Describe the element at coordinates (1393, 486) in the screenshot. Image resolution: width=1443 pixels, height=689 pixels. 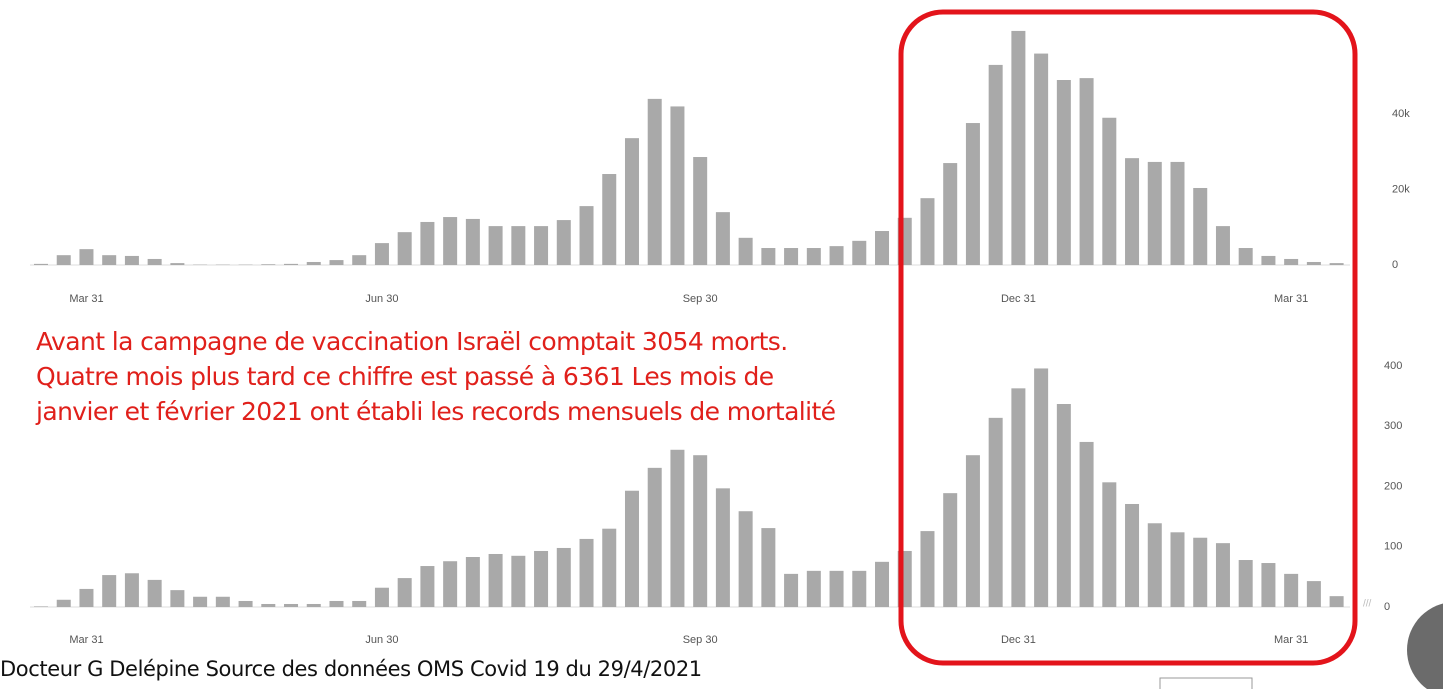
I see `y-tick-label: 200` at that location.